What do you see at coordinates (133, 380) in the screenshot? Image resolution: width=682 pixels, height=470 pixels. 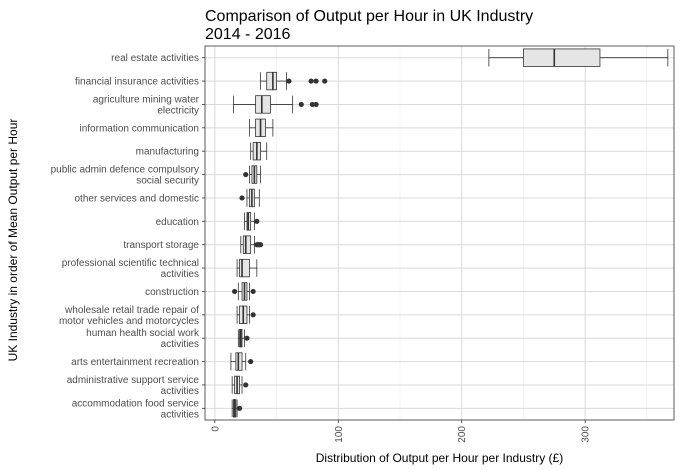 I see `y-tick-label-line: administrative support service` at bounding box center [133, 380].